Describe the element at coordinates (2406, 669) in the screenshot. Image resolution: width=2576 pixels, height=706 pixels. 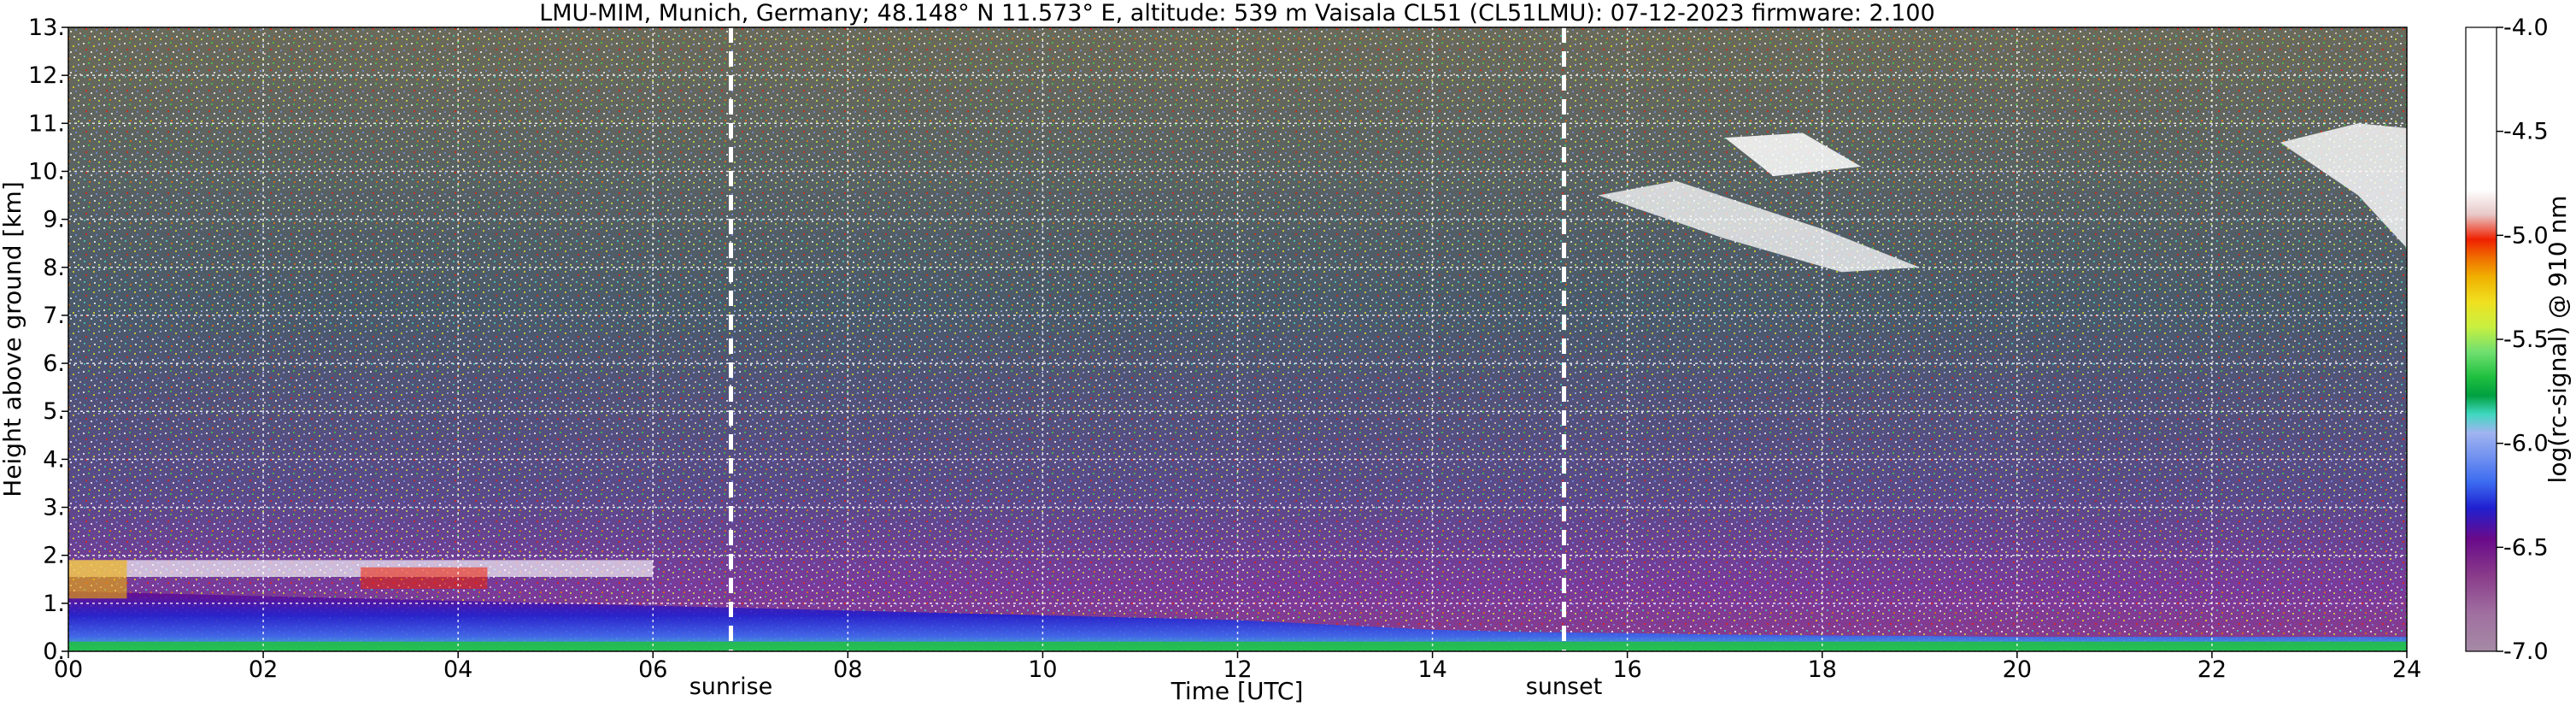
I see `x-tick-label: 24` at that location.